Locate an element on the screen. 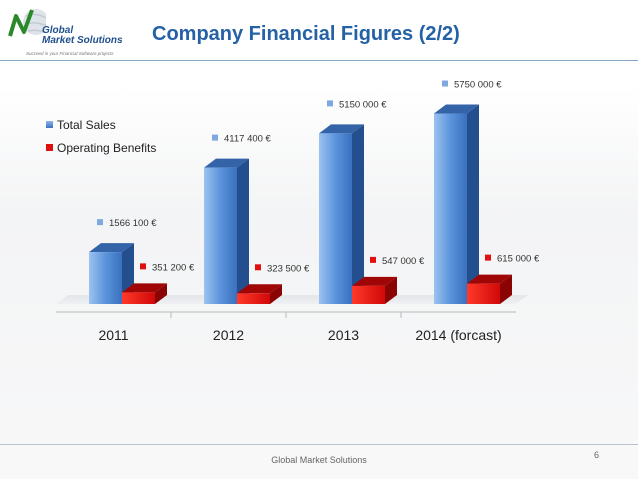  footer-divider is located at coordinates (319, 444).